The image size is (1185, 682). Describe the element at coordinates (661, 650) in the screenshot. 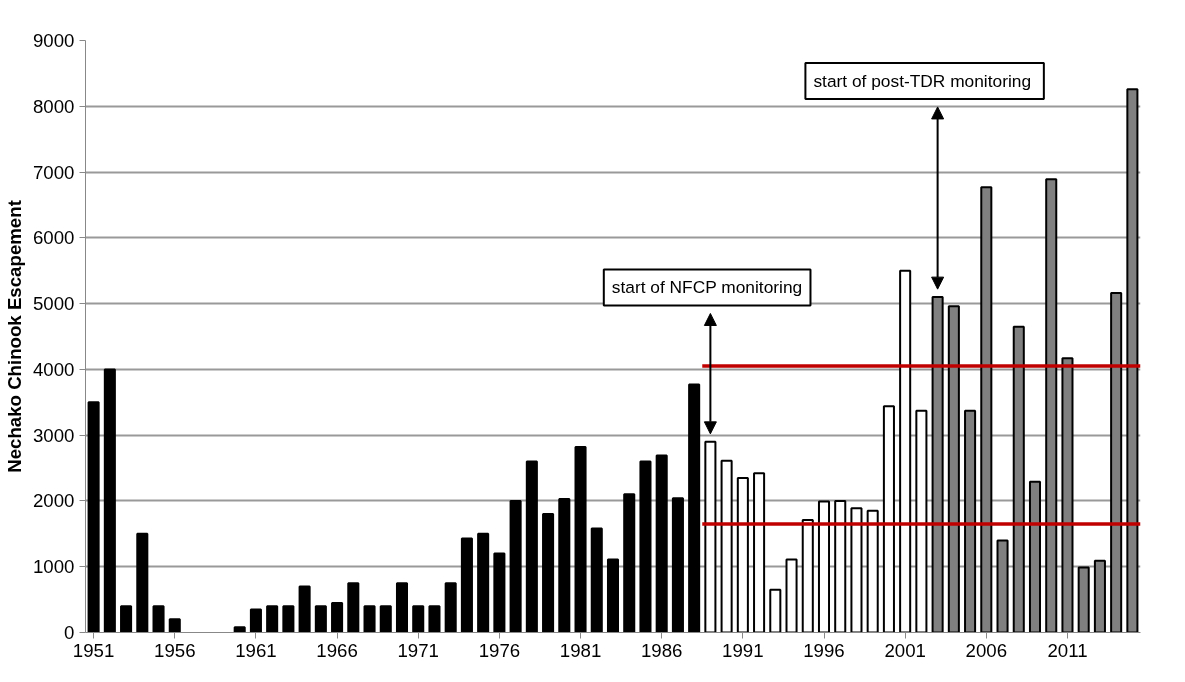

I see `x-tick-label: 1986` at that location.